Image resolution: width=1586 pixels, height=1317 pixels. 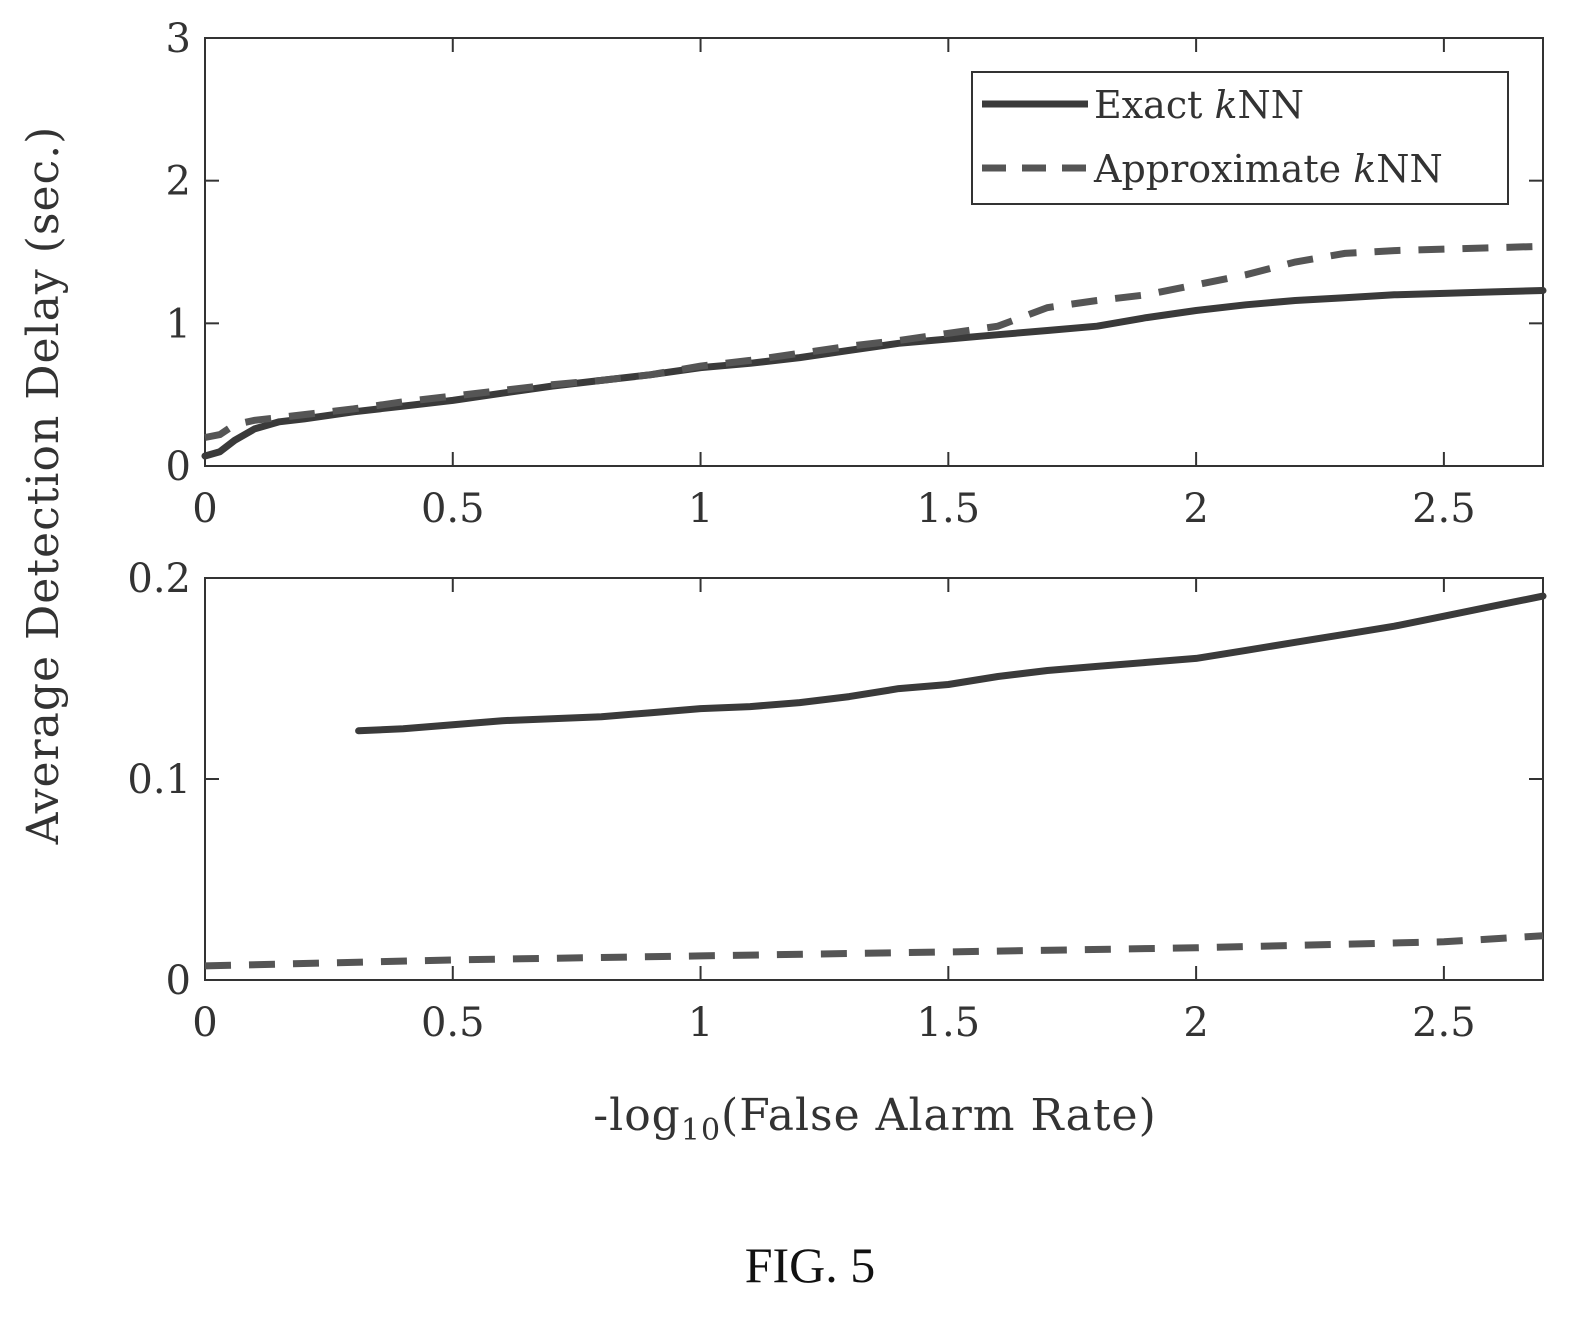 I want to click on legend-approx-suffix: NN, so click(x=1409, y=169).